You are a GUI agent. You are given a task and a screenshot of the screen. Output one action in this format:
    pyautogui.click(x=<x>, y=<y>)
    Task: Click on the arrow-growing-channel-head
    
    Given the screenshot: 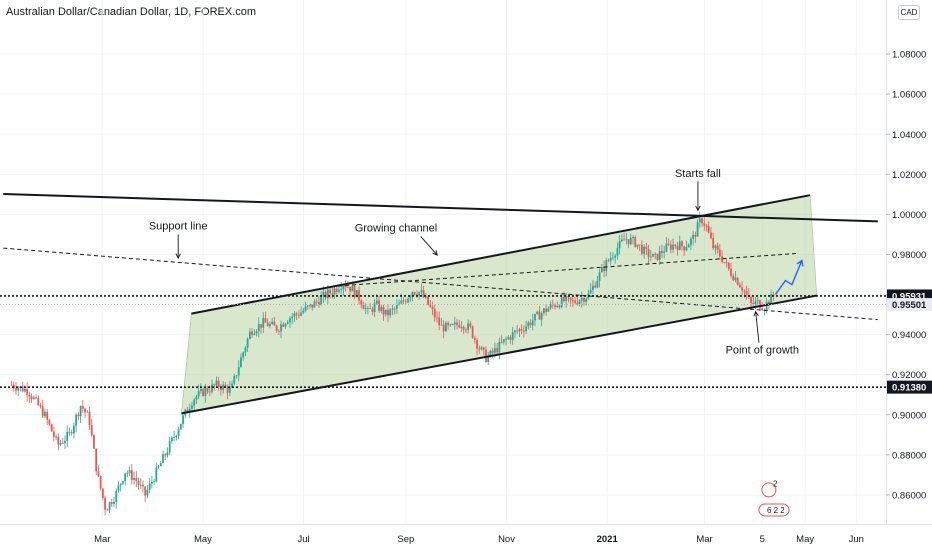 What is the action you would take?
    pyautogui.click(x=435, y=253)
    